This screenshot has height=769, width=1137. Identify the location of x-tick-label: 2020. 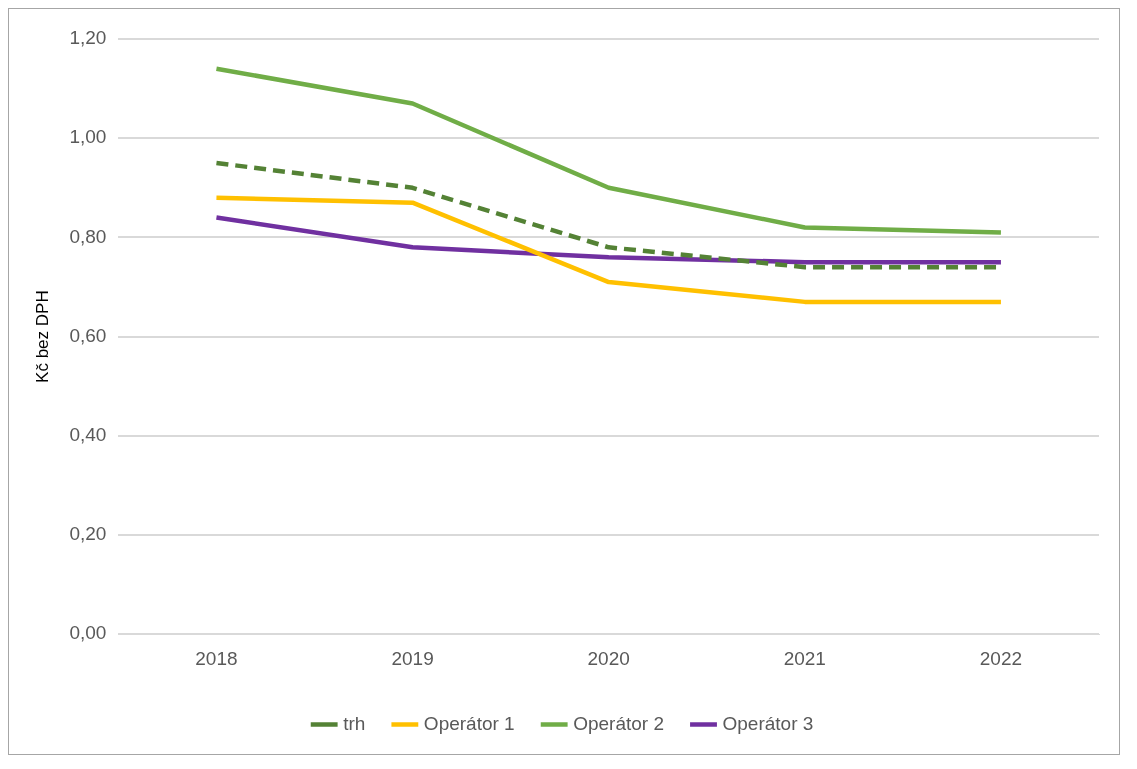
(608, 658).